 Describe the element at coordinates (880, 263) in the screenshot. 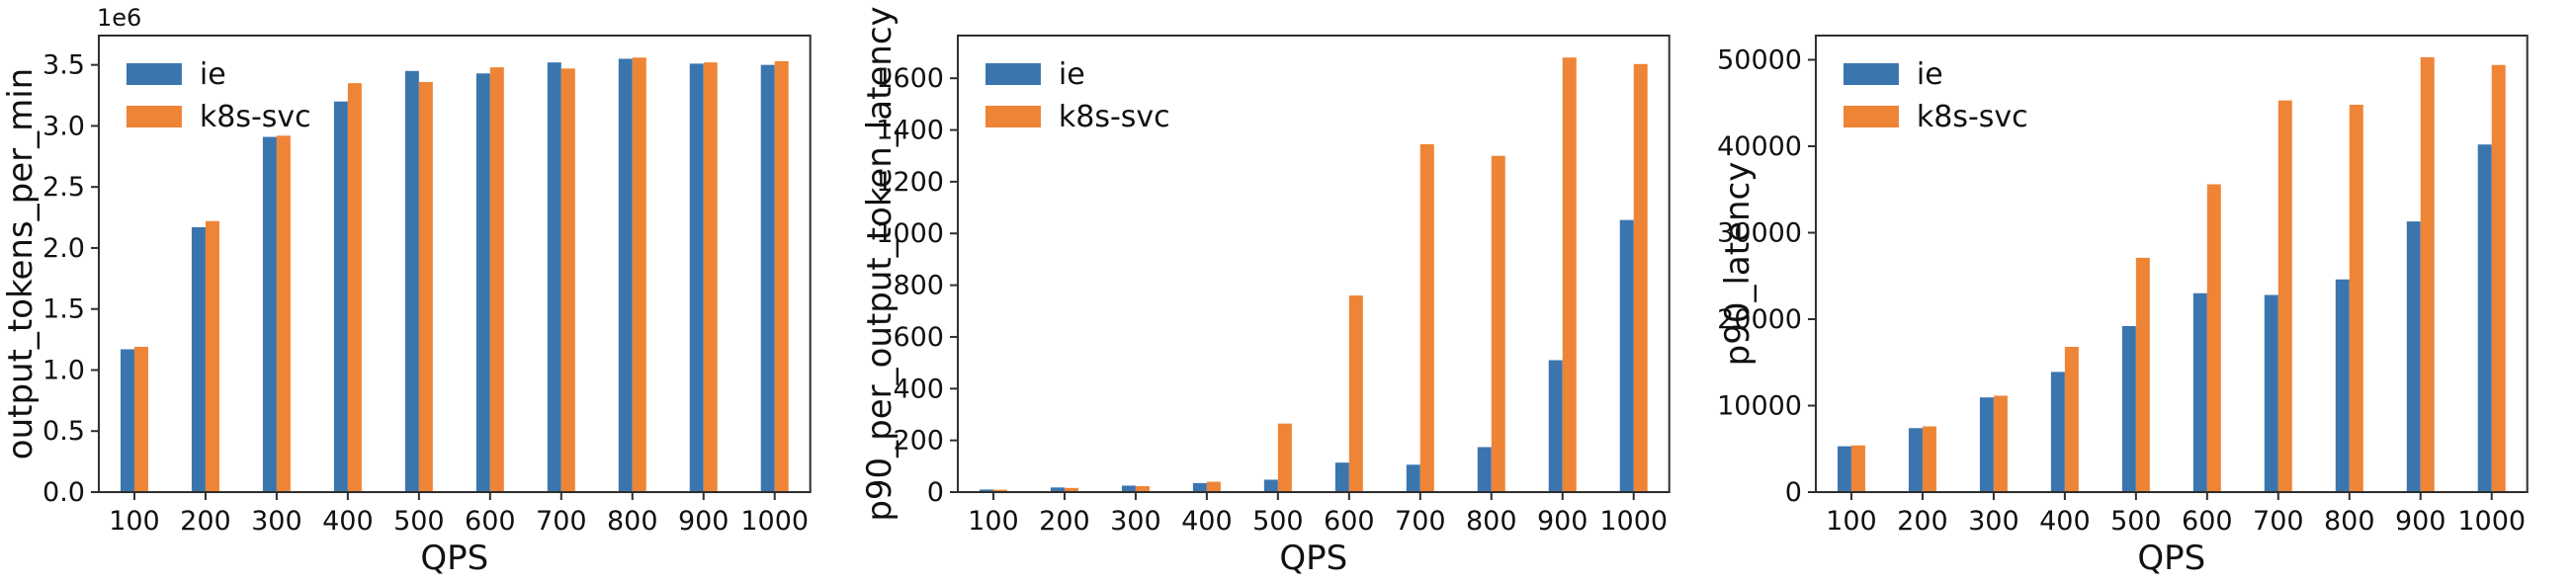

I see `y-axis-label: p90_per_output_token_latency` at that location.